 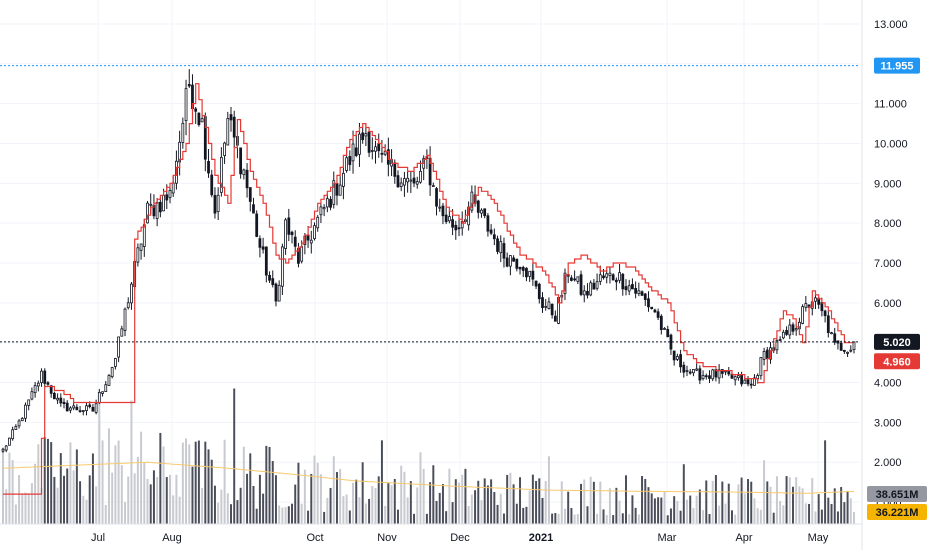 I want to click on price-tick-label: 13.000, so click(x=891, y=25).